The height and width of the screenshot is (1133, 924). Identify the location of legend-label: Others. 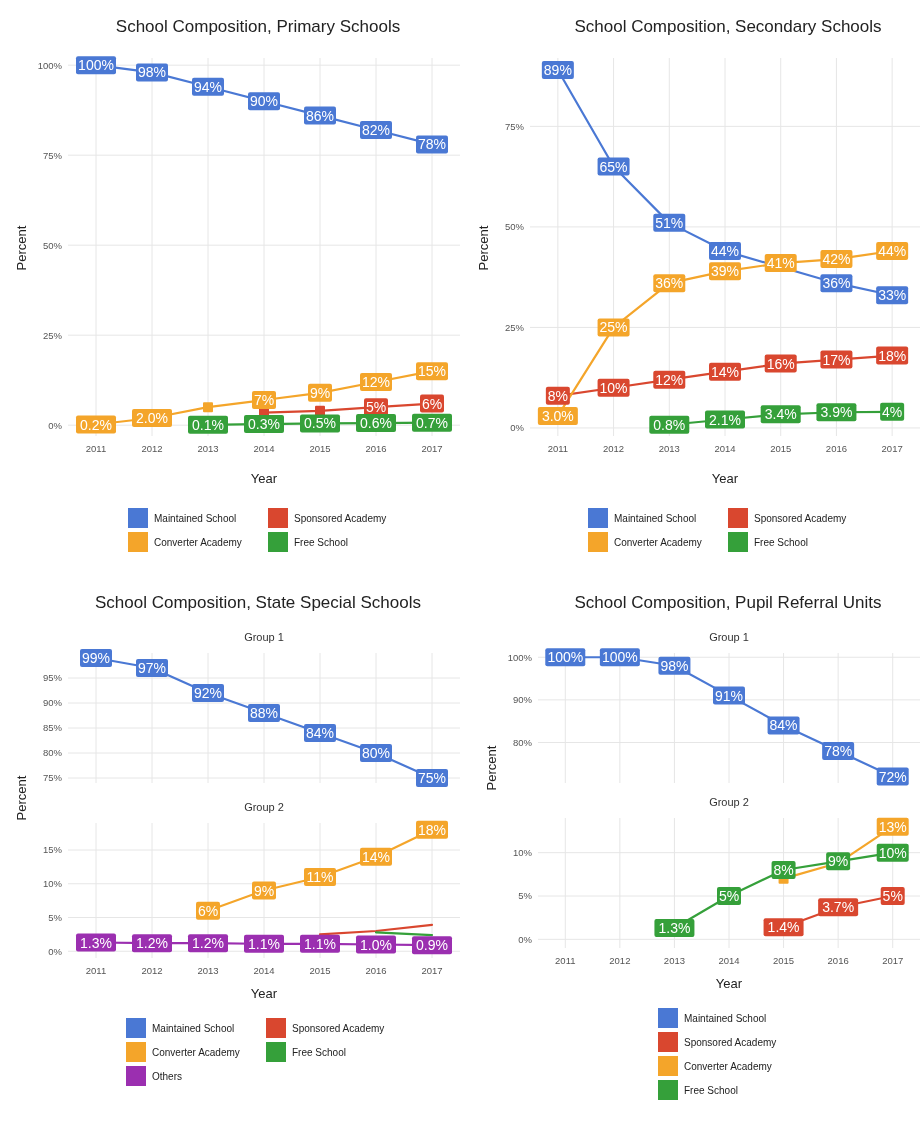
(167, 1076).